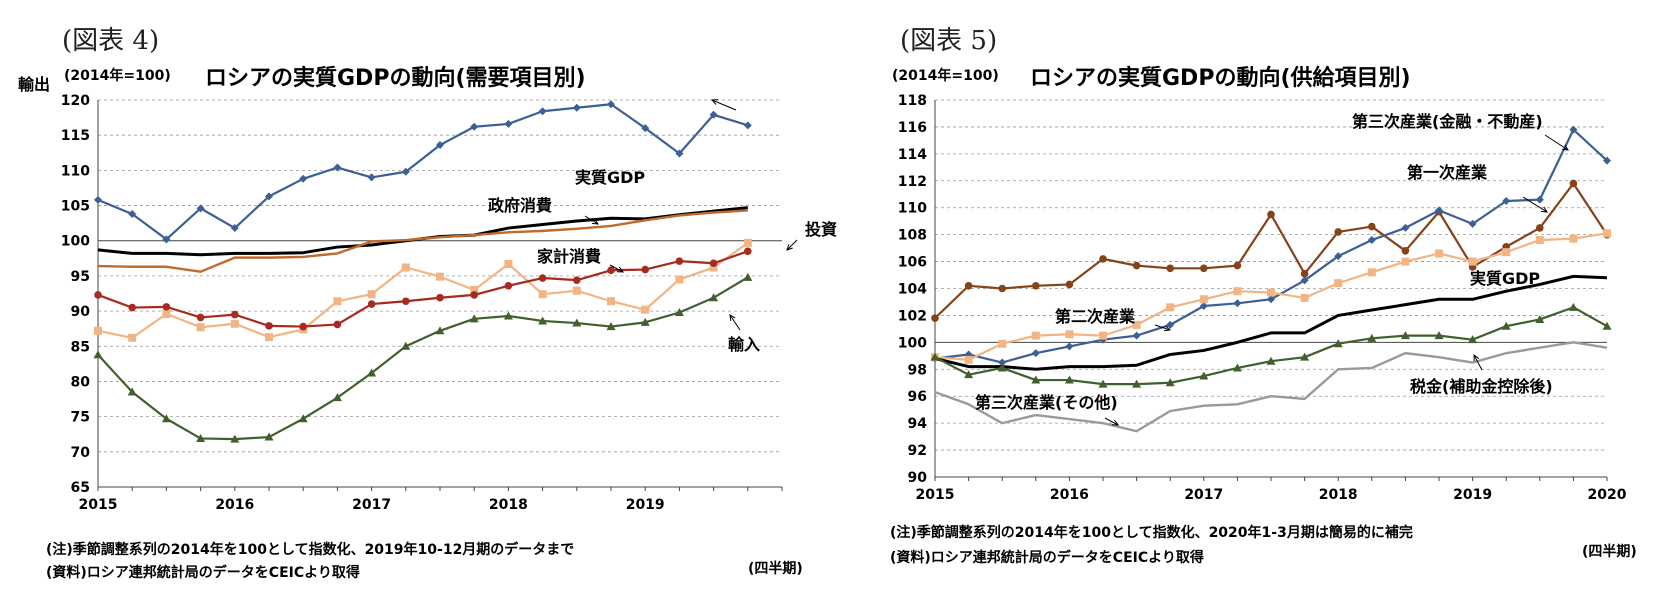  I want to click on x-tick-label: 2015, so click(98, 505).